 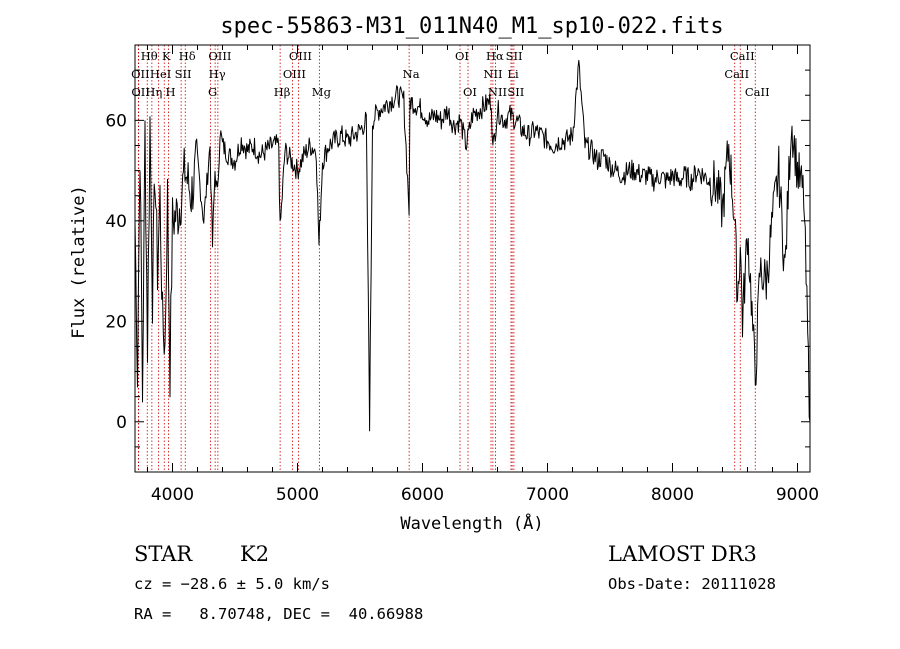 I want to click on redshift-cz: cz = −28.6 ± 5.0 km/s, so click(x=232, y=584).